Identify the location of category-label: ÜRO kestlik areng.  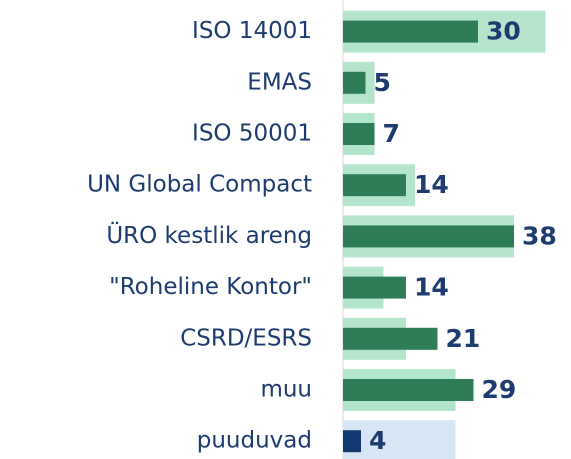
(209, 235).